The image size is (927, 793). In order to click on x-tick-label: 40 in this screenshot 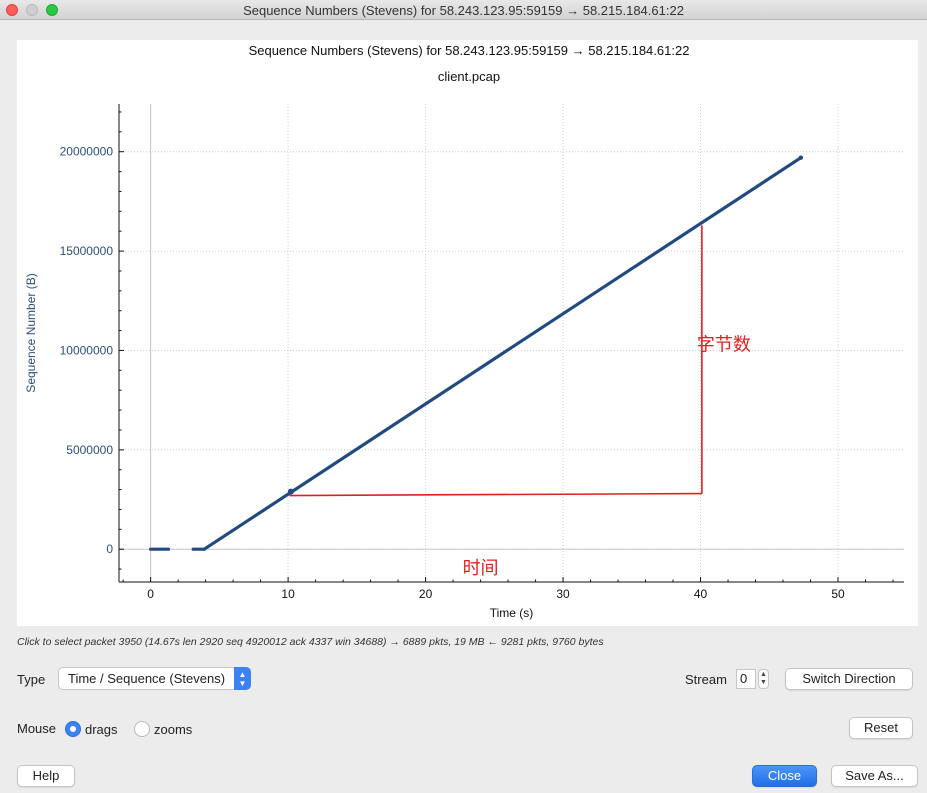, I will do `click(701, 594)`.